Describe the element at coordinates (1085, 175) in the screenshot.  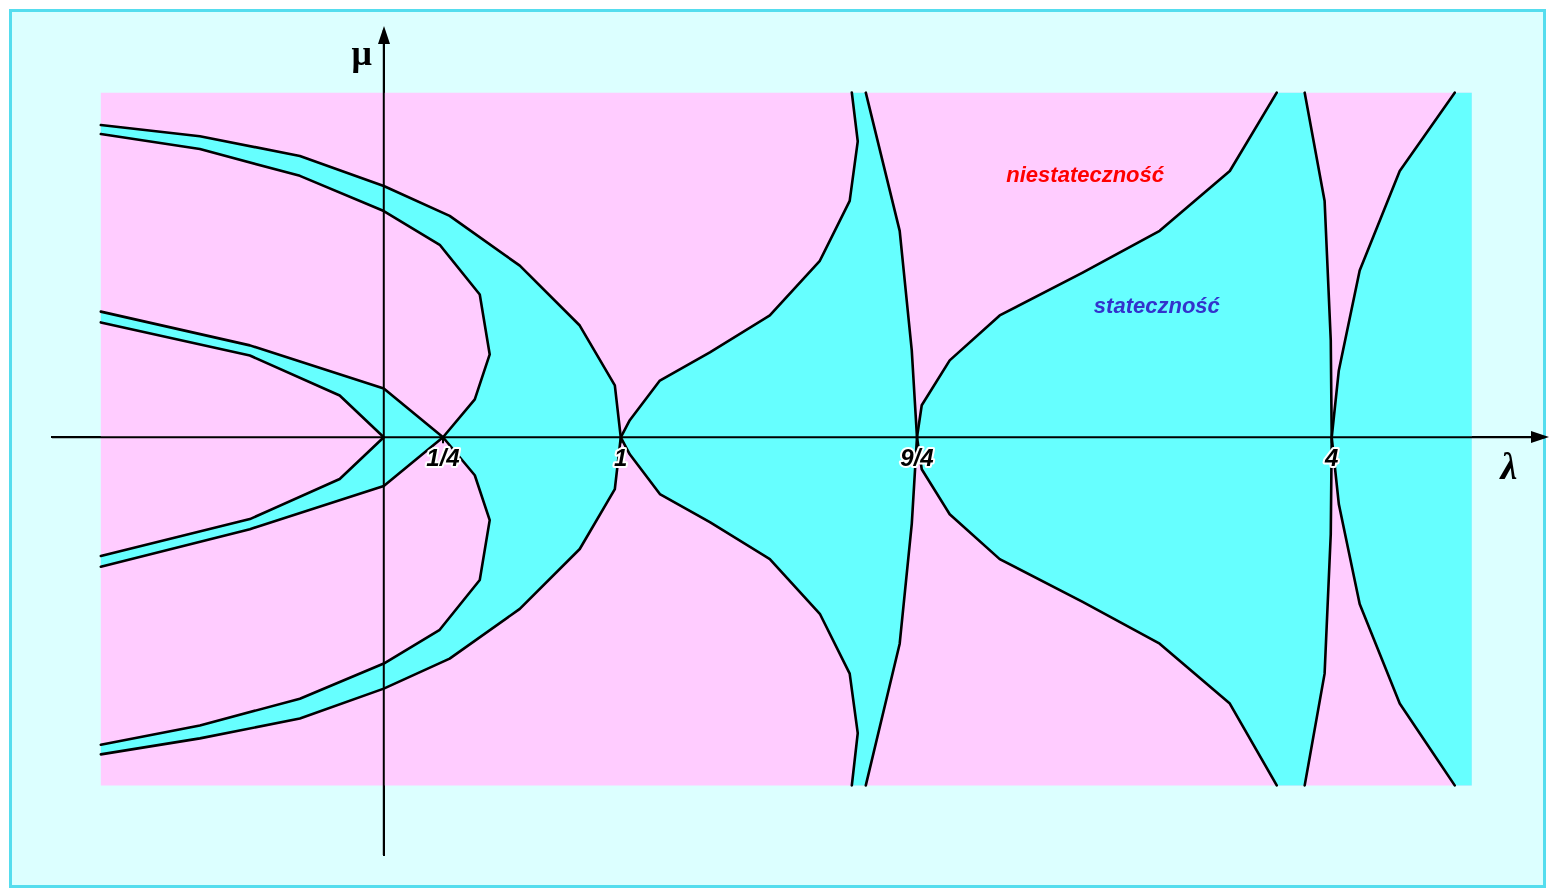
I see `annotation: niestateczność` at that location.